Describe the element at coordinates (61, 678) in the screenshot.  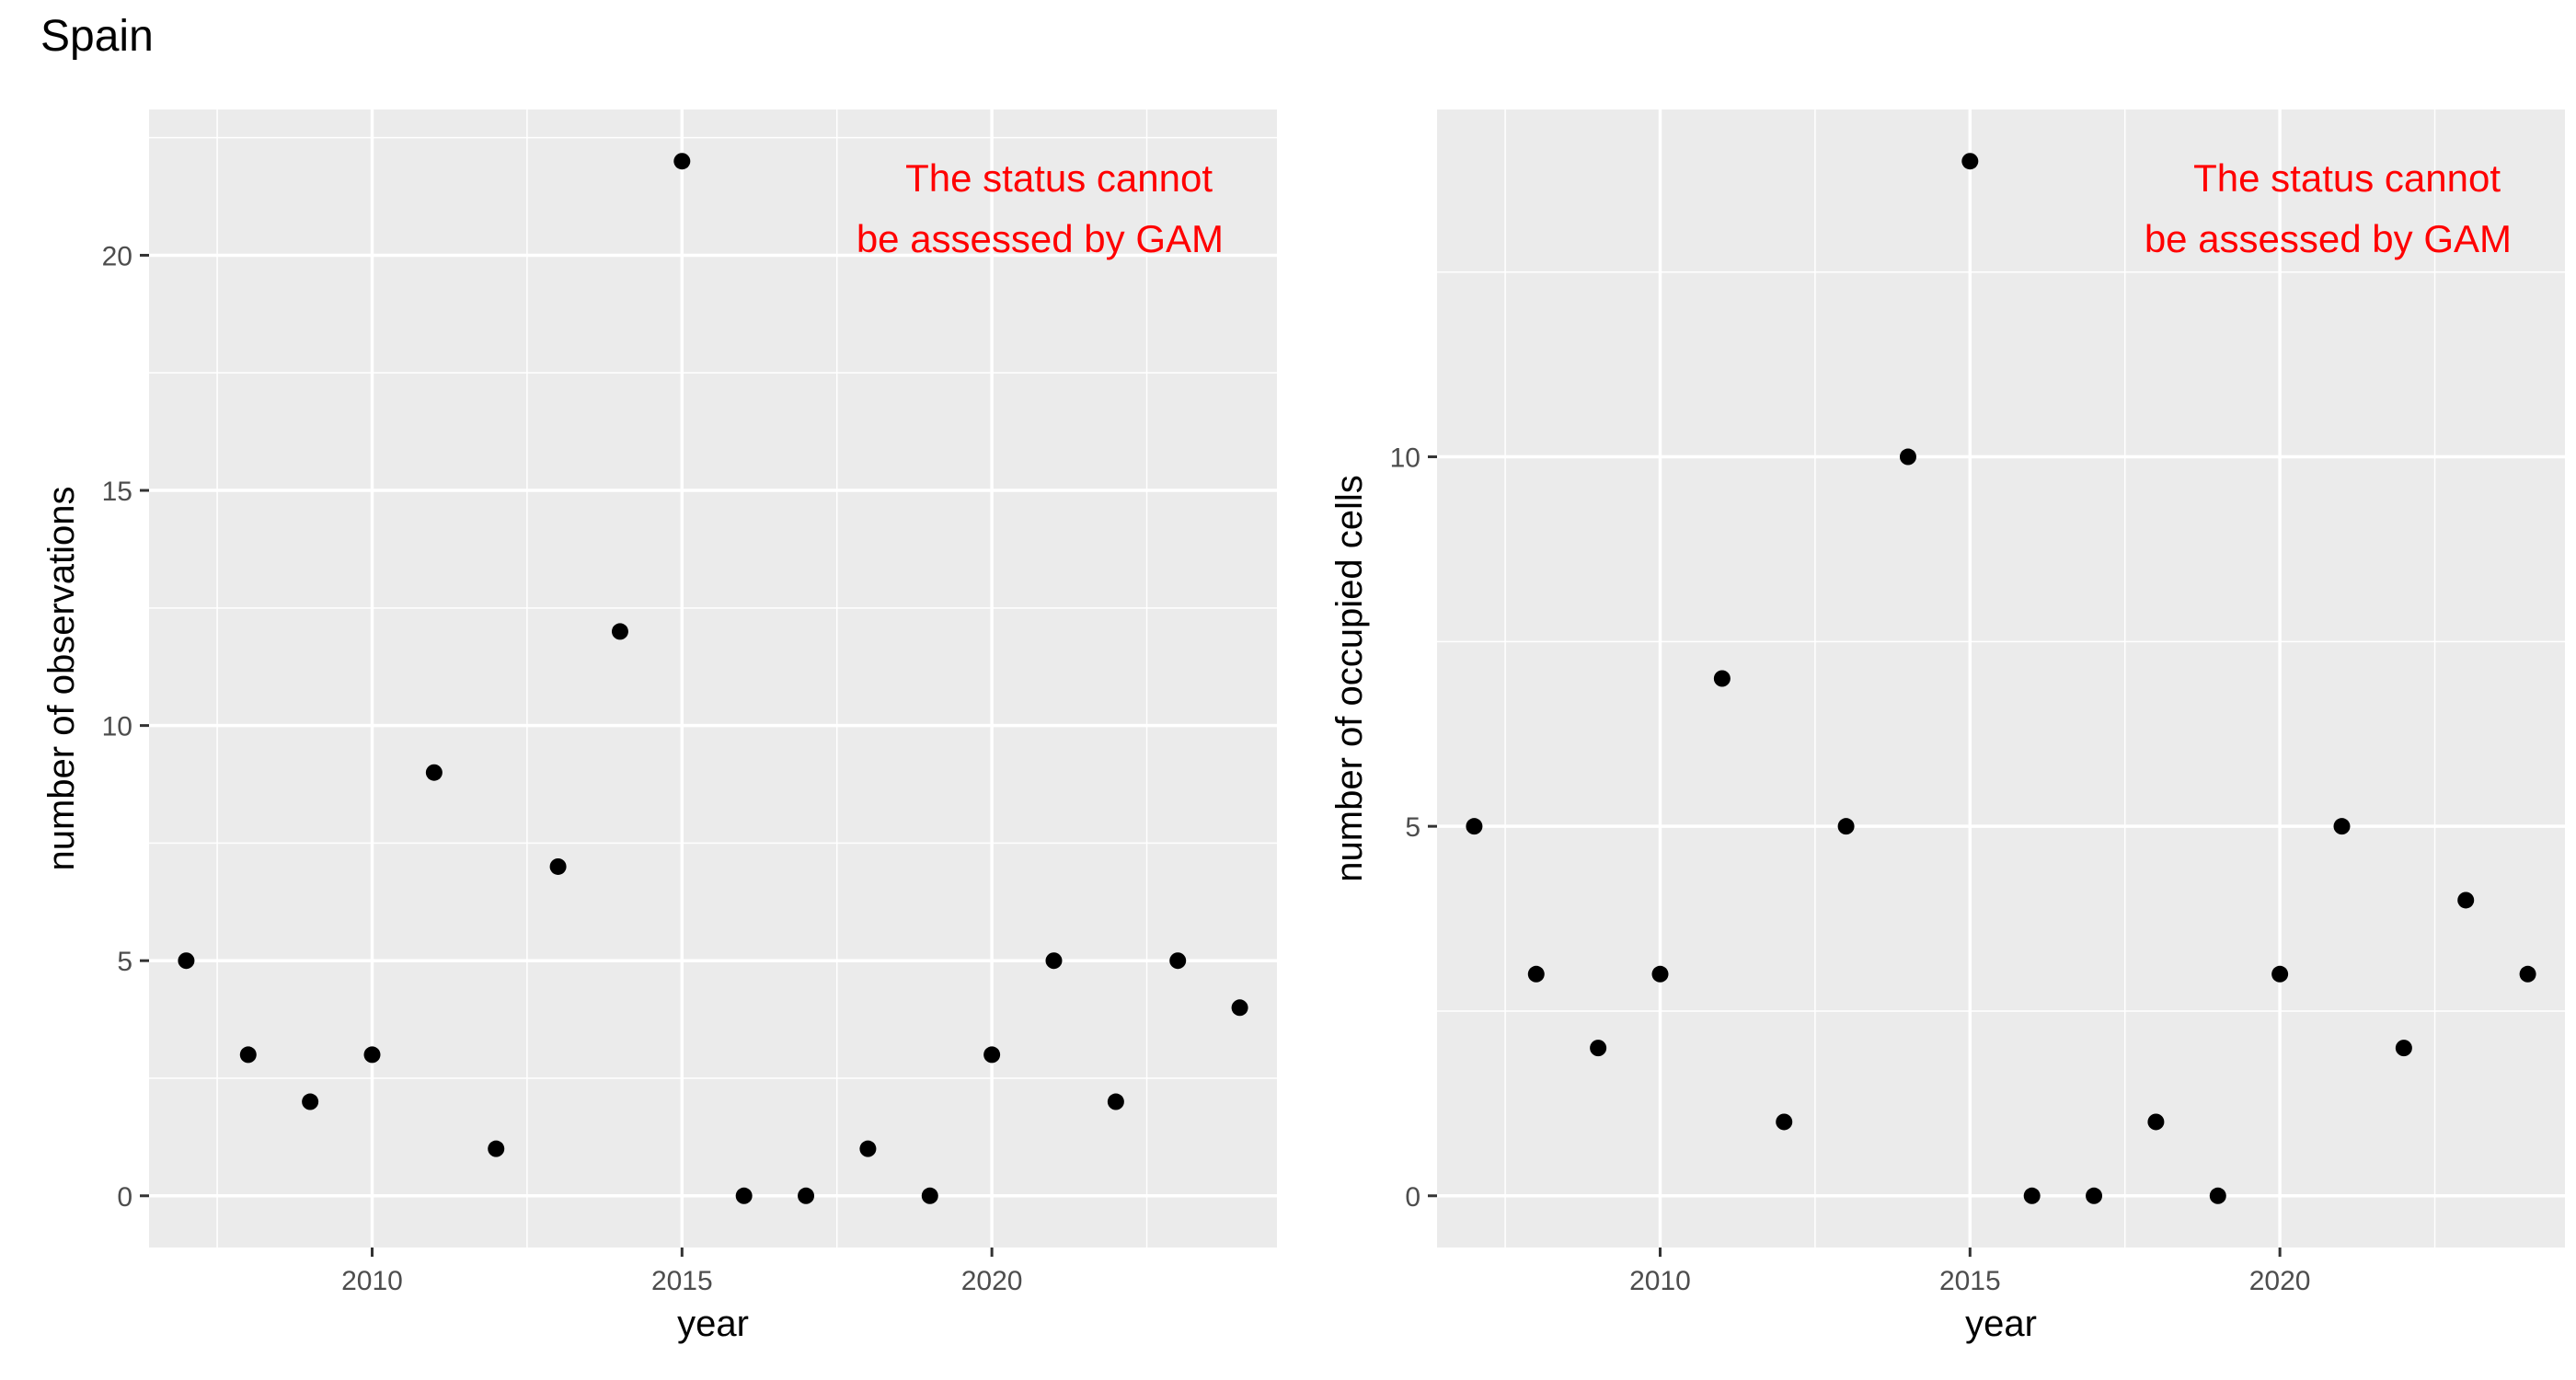
I see `y-axis-title: number of observations` at that location.